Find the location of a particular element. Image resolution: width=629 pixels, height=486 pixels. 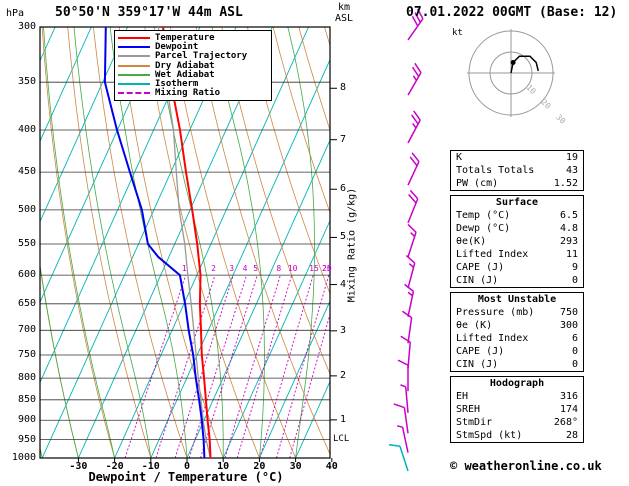

legend-item: Mixing Ratio is located at coordinates (193, 93).